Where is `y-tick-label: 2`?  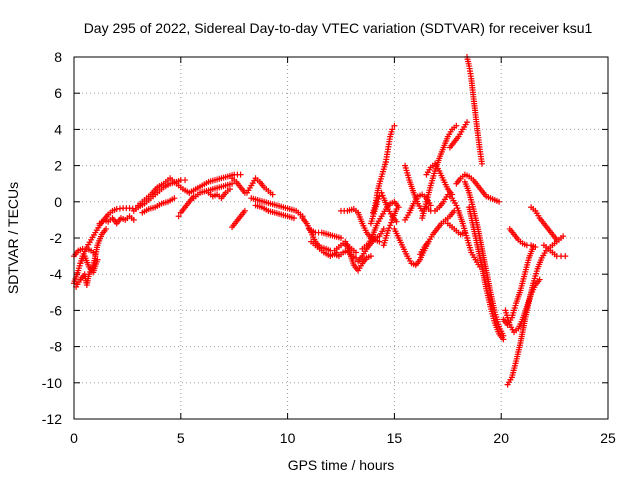 y-tick-label: 2 is located at coordinates (58, 166).